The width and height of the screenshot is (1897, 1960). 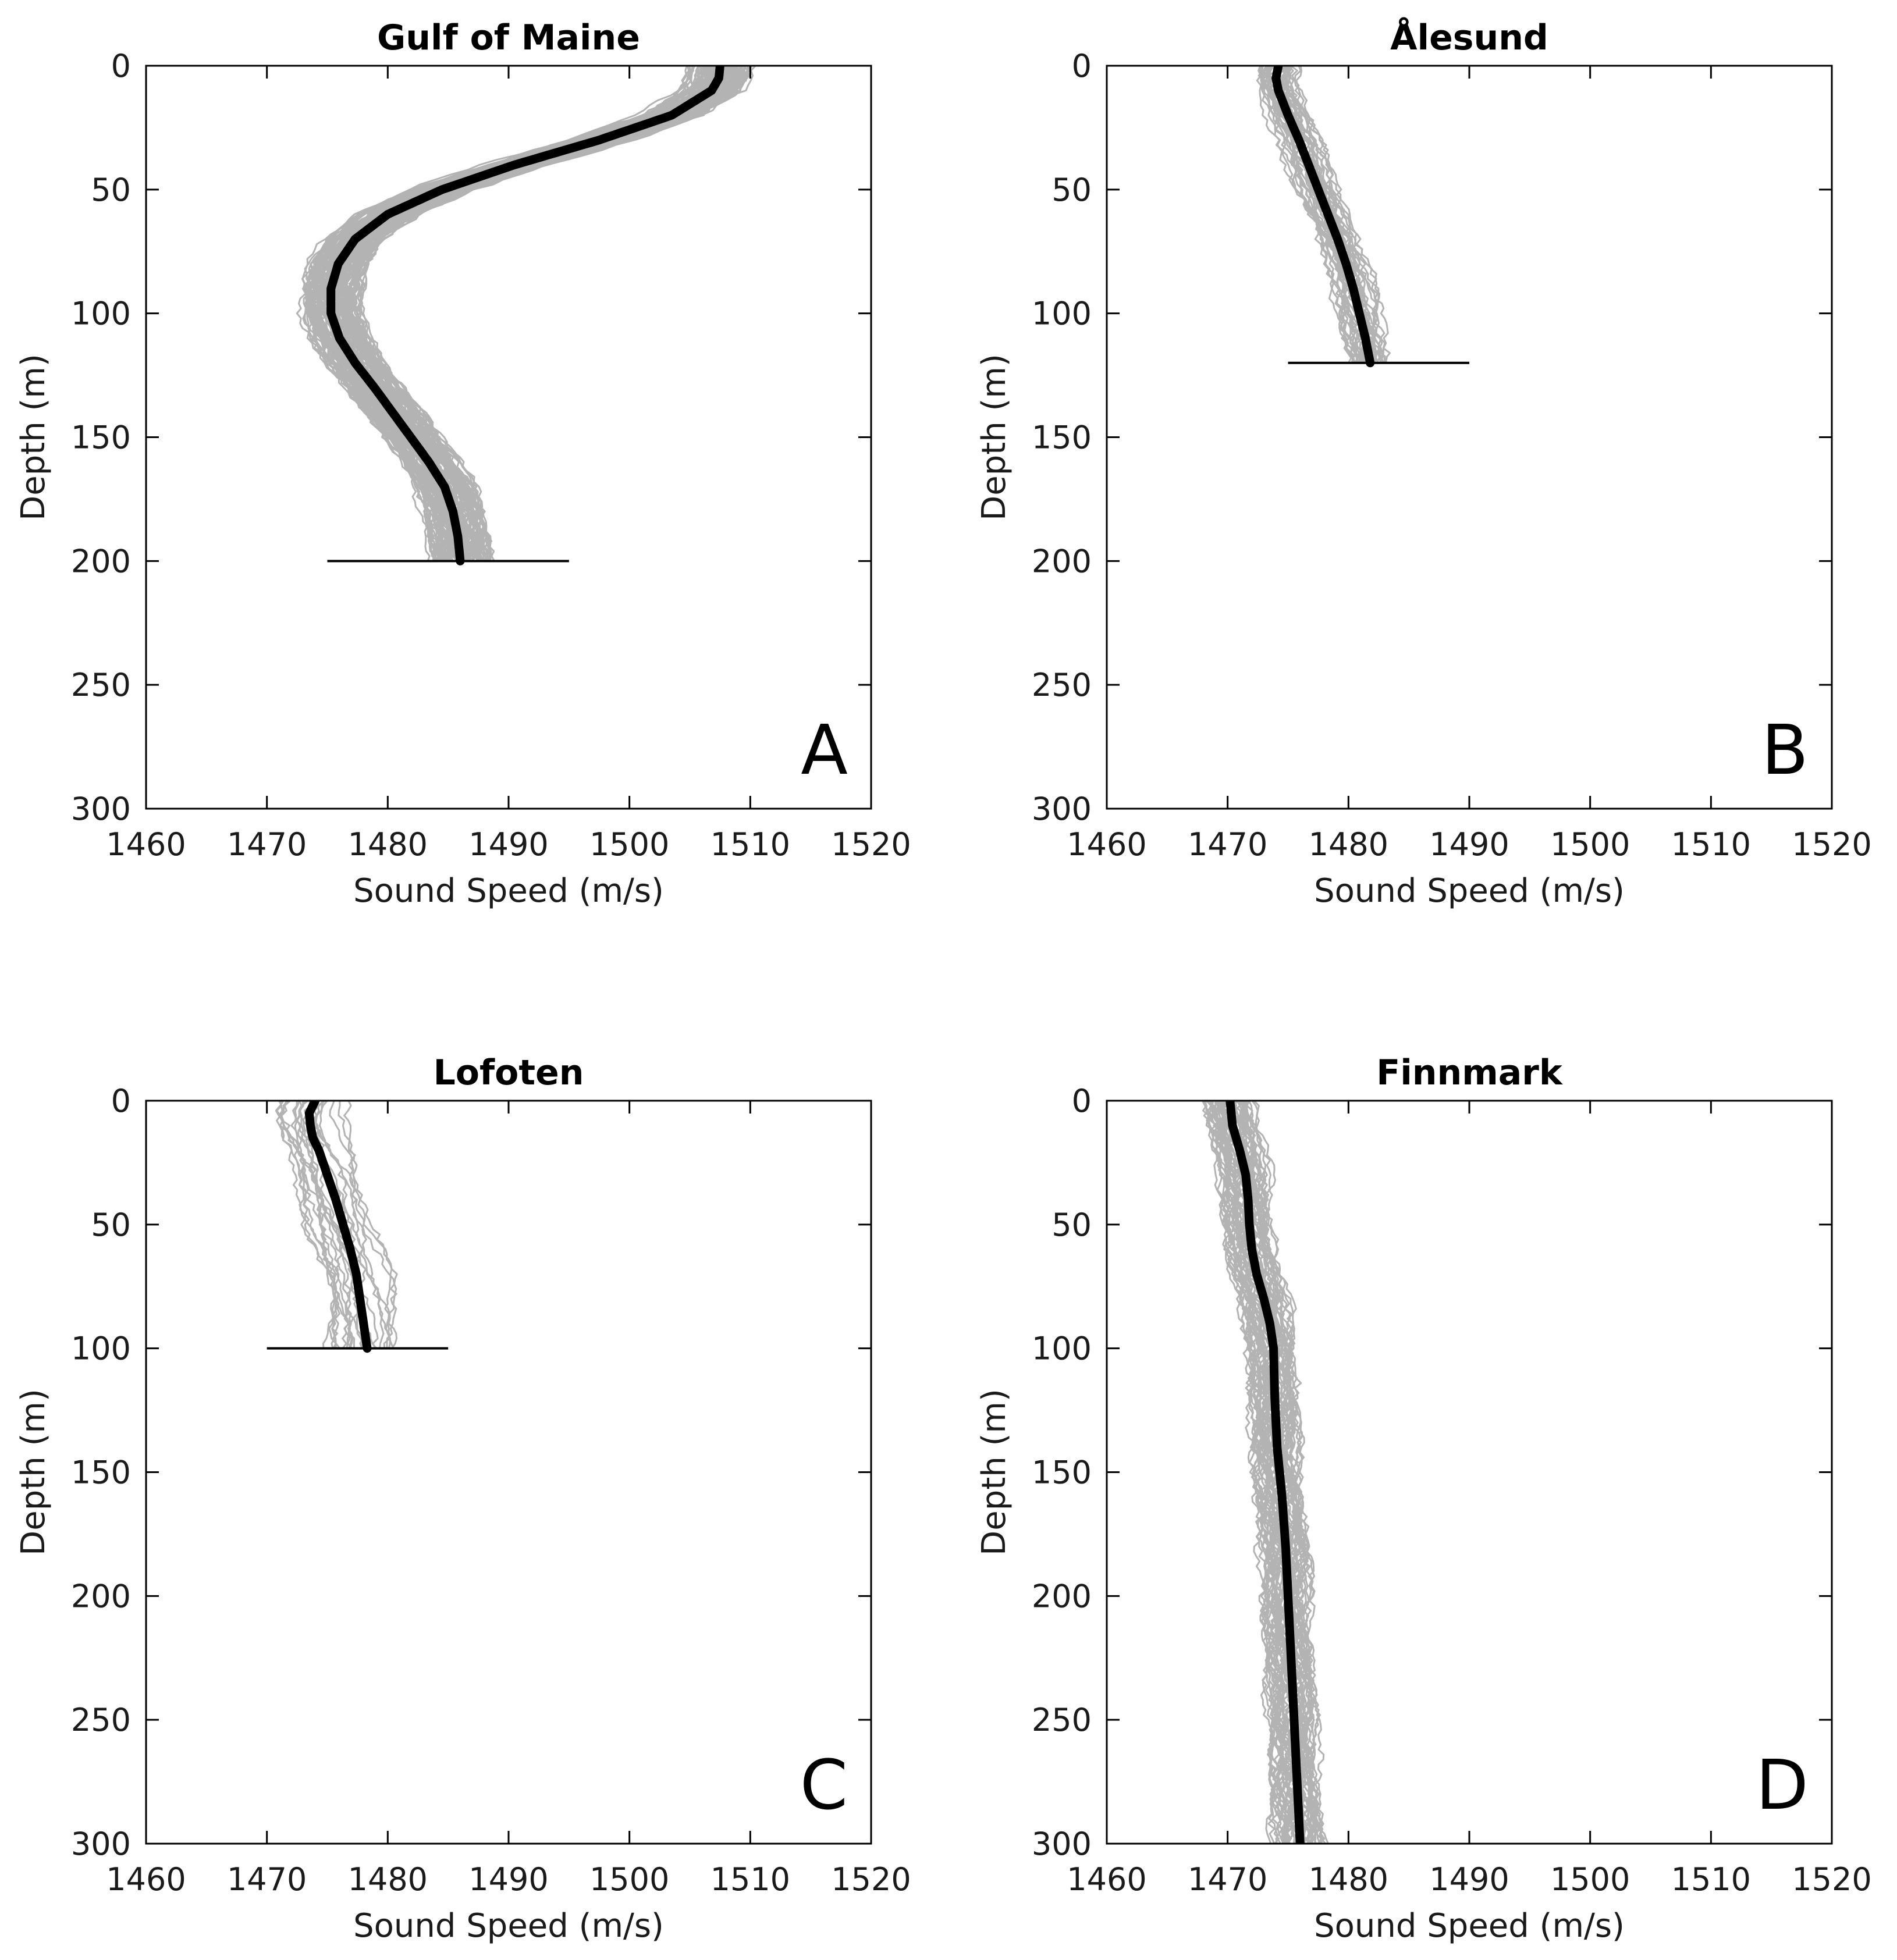 I want to click on panel-letter: D, so click(x=1782, y=1785).